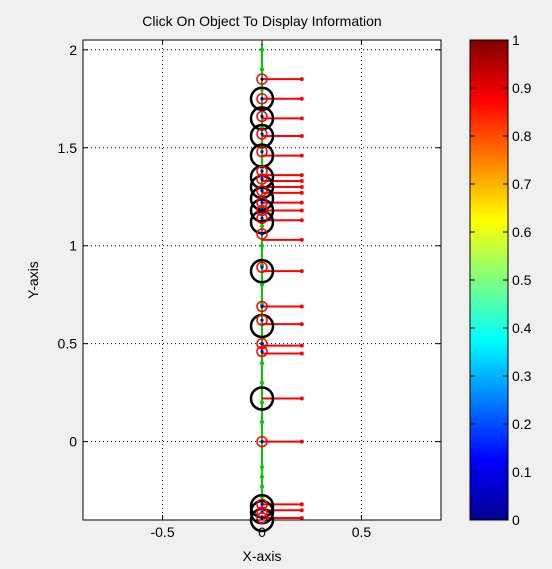 This screenshot has height=569, width=552. I want to click on colorbar-scale, so click(489, 280).